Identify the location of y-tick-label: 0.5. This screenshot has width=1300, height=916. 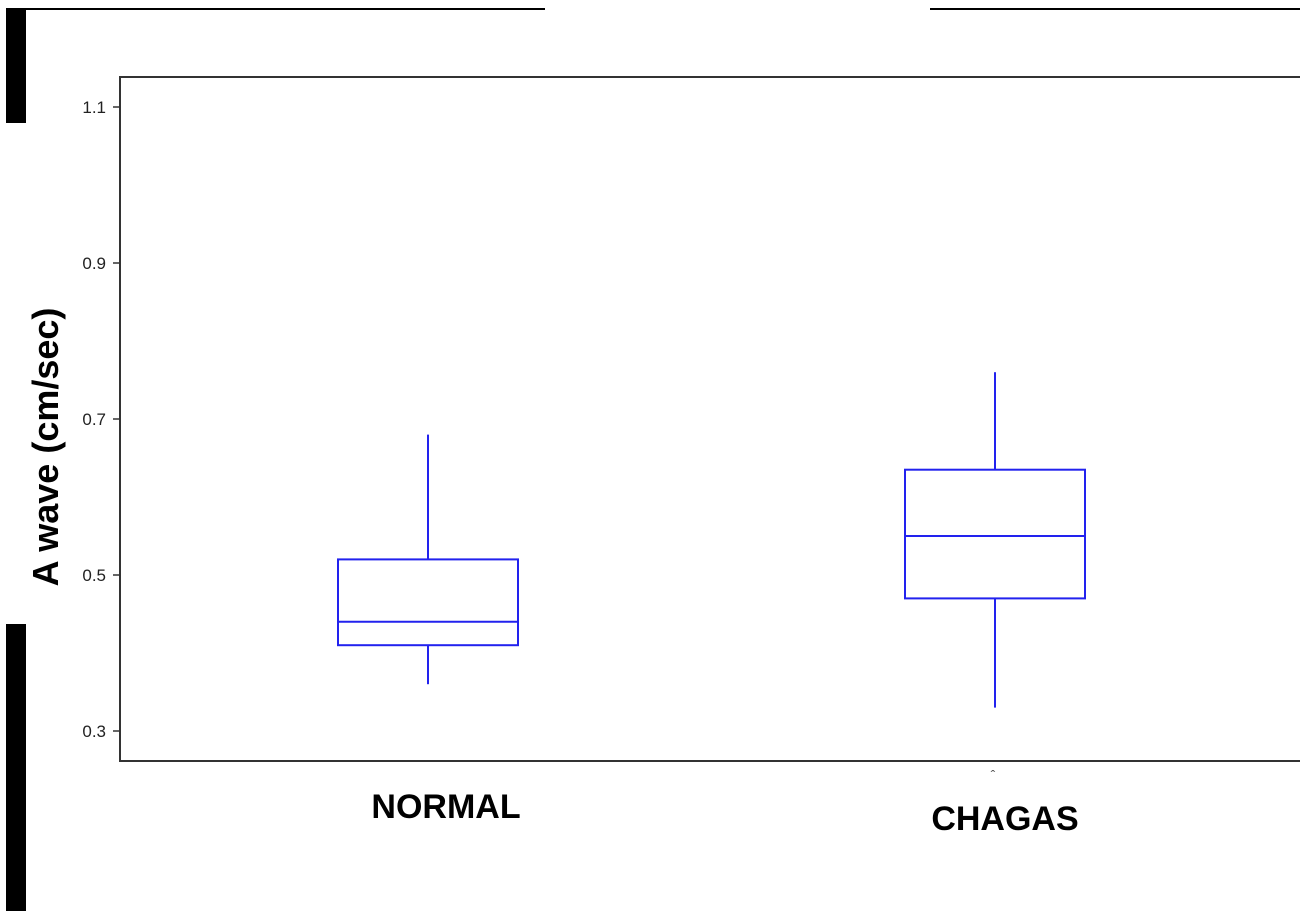
(94, 575).